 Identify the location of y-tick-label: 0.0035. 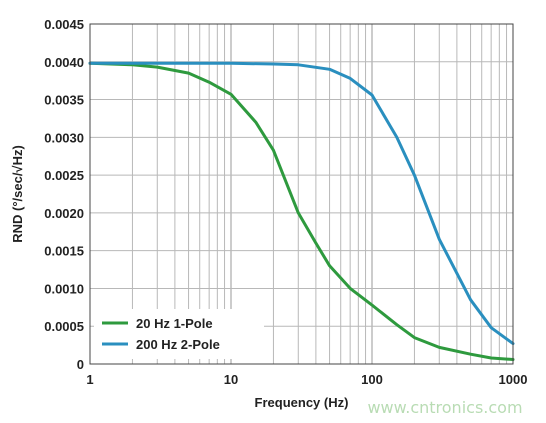
(64, 100).